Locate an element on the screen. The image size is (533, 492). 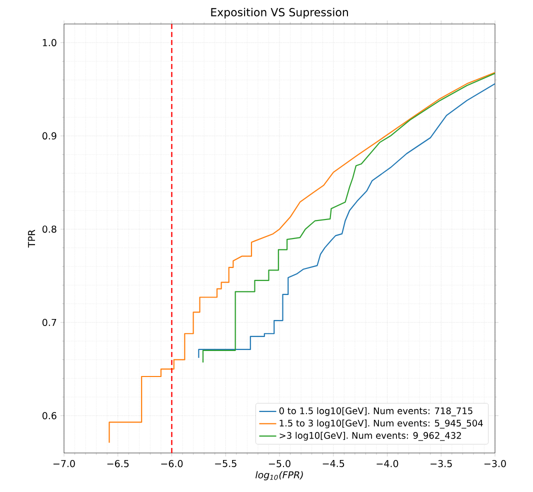
x-tick-label: −4.0 is located at coordinates (387, 464).